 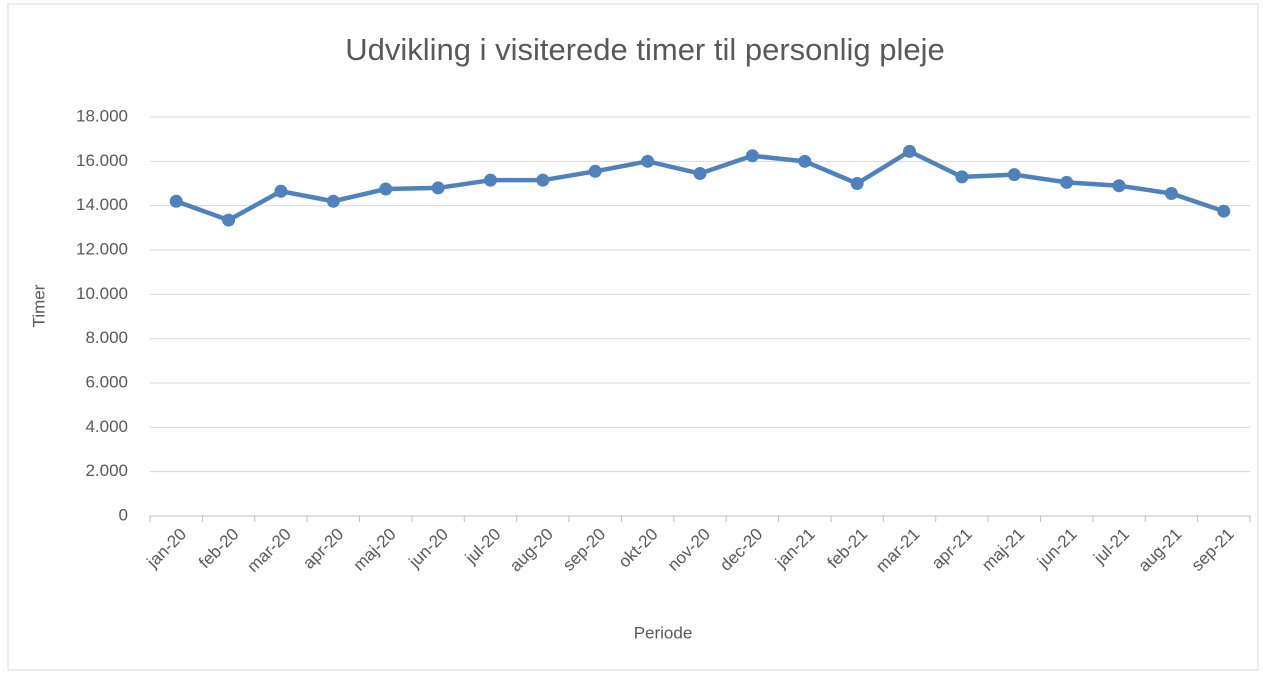 I want to click on y-tick-label: 4.000, so click(x=106, y=426).